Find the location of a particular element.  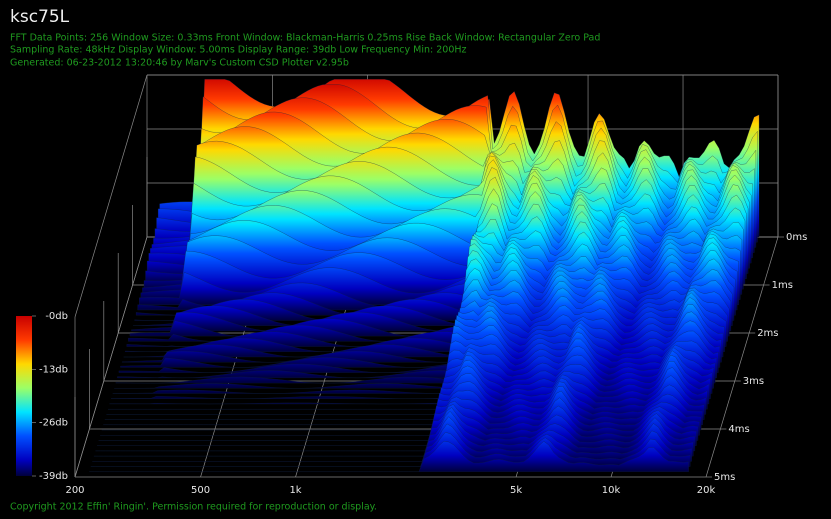

z-tick-label: 3ms is located at coordinates (753, 381).